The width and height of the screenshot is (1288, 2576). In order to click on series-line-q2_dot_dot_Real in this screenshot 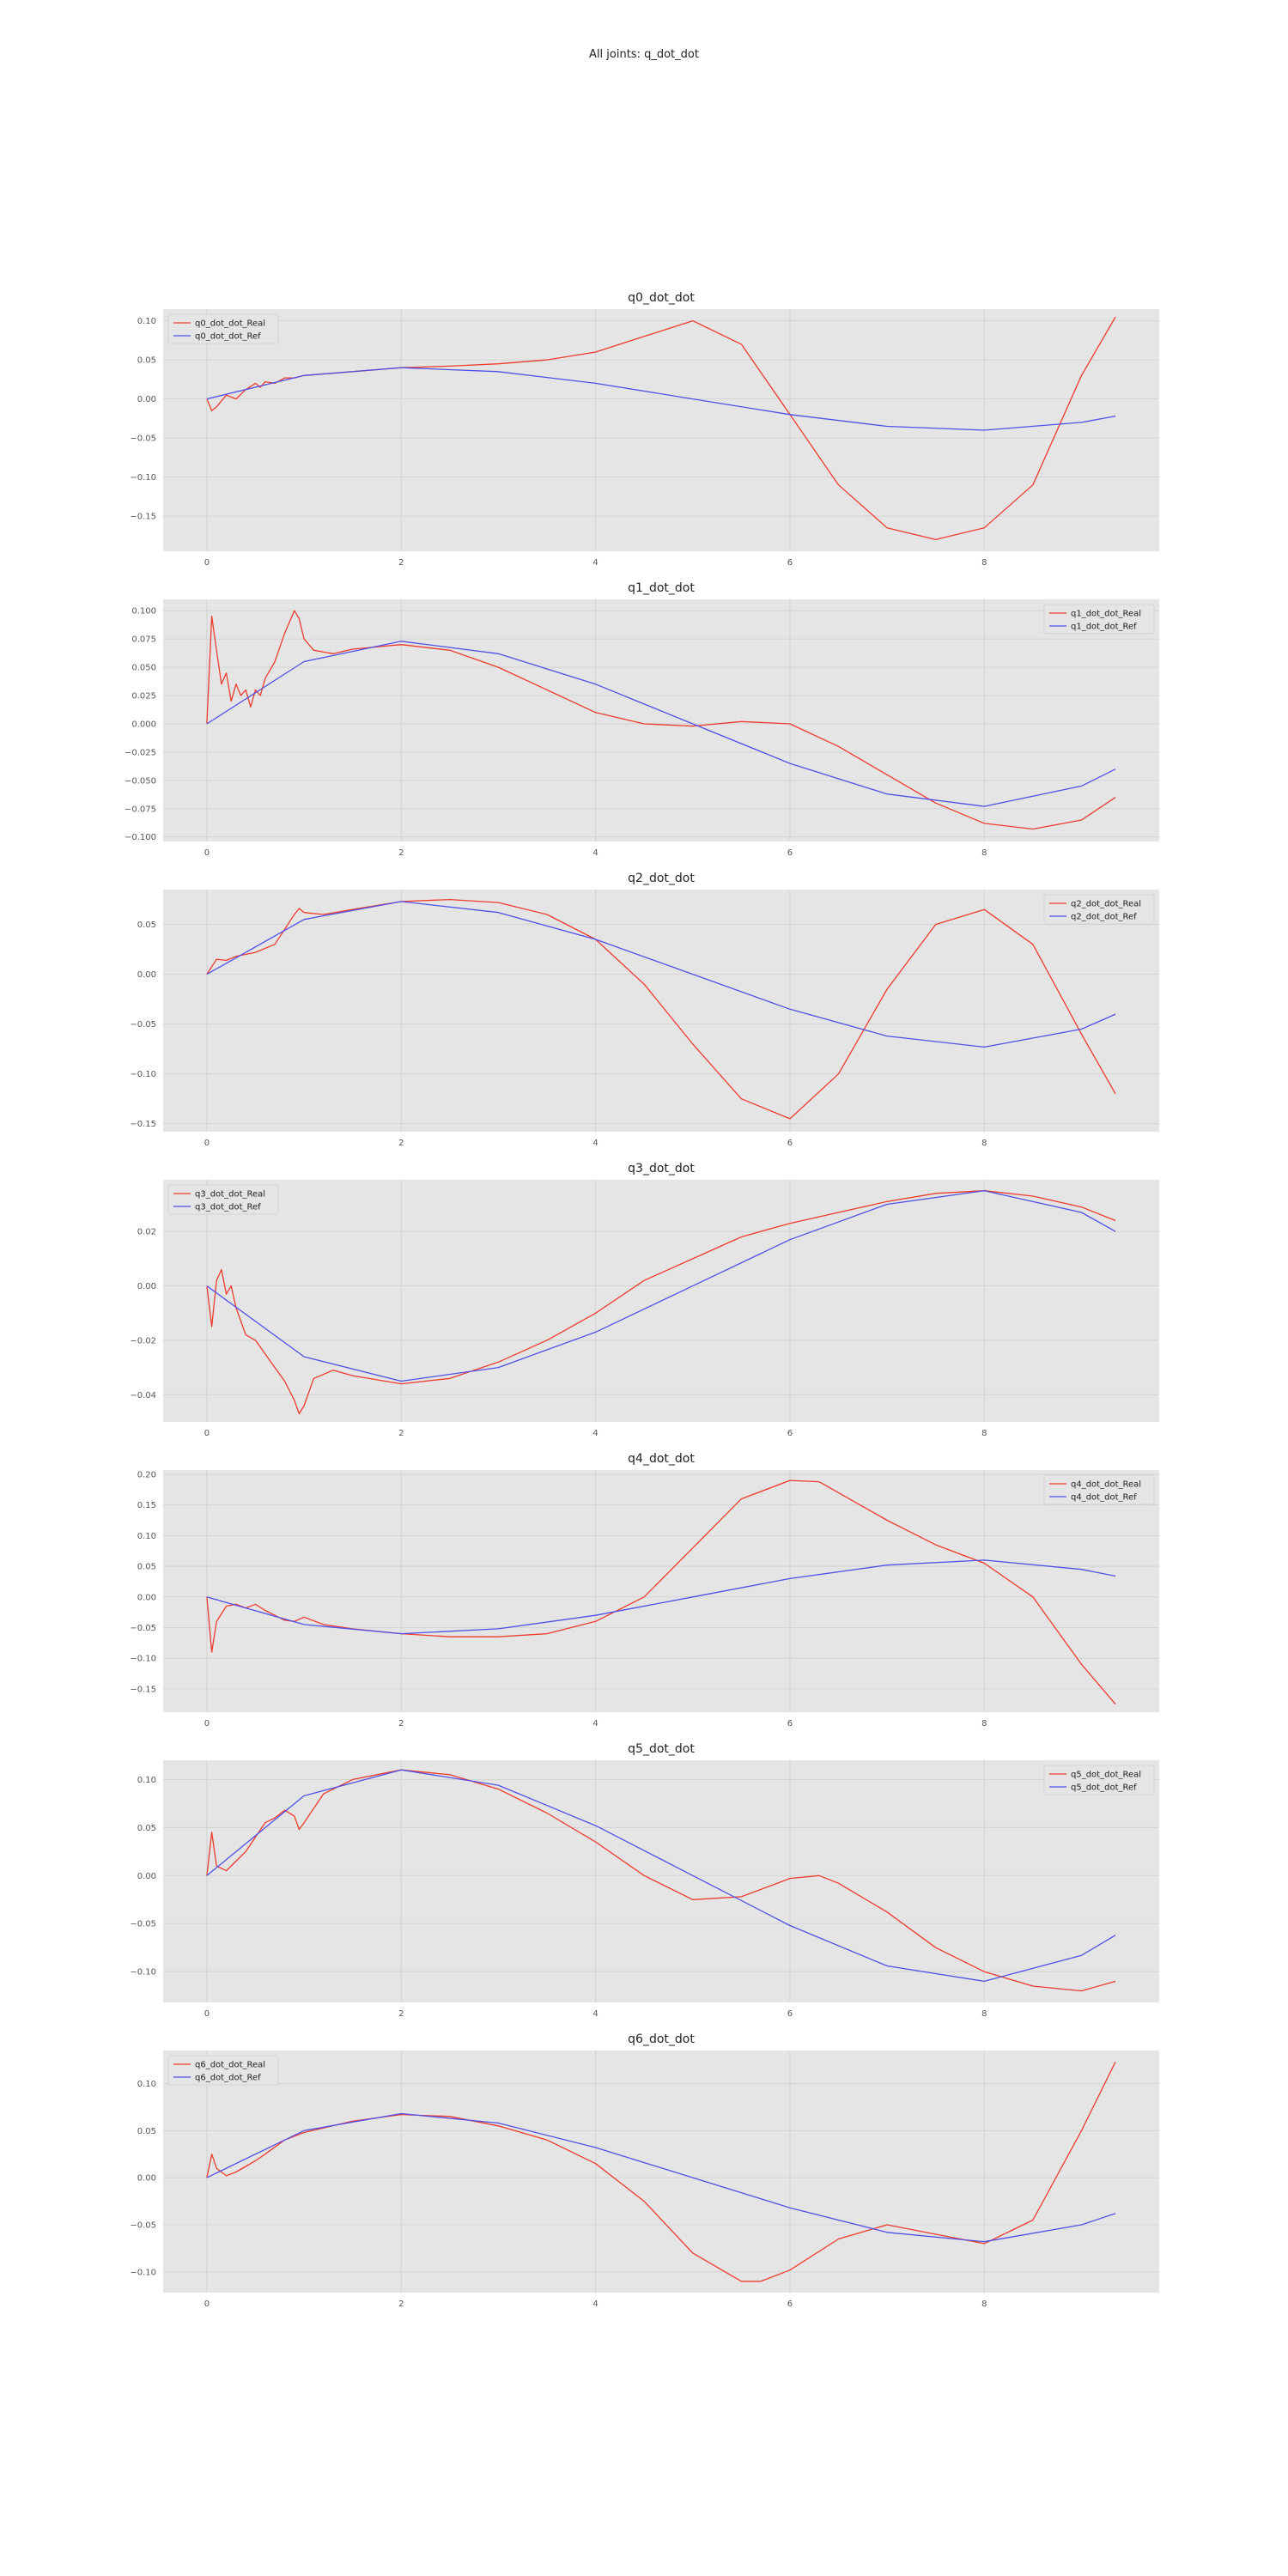, I will do `click(661, 1009)`.